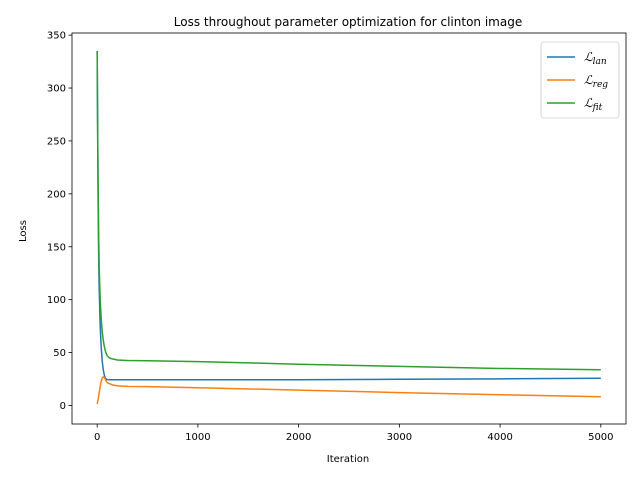 Image resolution: width=640 pixels, height=480 pixels. I want to click on legend-label-lan: ℒlan, so click(595, 58).